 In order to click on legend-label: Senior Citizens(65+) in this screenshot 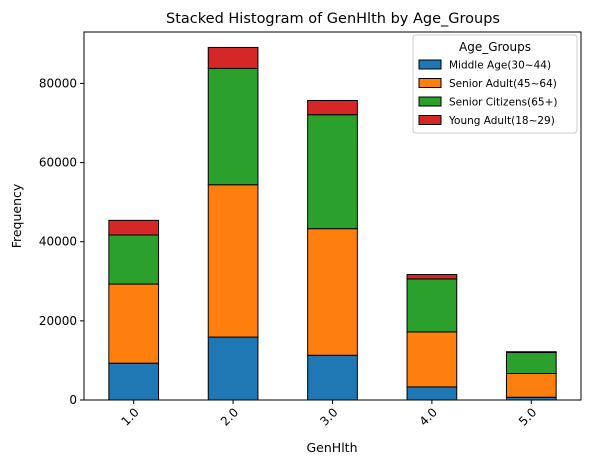, I will do `click(503, 103)`.